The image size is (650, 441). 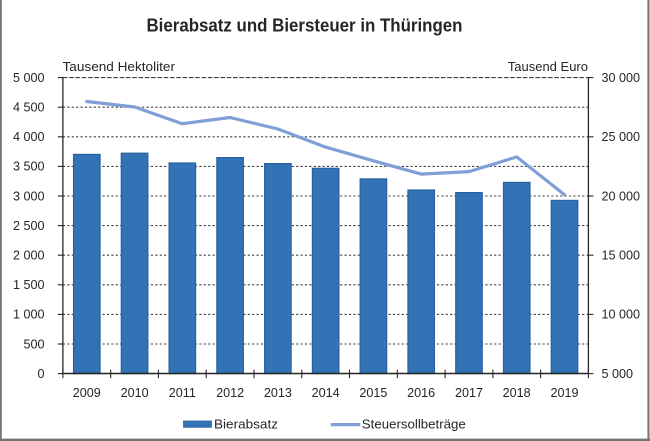 I want to click on svg-text: 2012, so click(x=230, y=393).